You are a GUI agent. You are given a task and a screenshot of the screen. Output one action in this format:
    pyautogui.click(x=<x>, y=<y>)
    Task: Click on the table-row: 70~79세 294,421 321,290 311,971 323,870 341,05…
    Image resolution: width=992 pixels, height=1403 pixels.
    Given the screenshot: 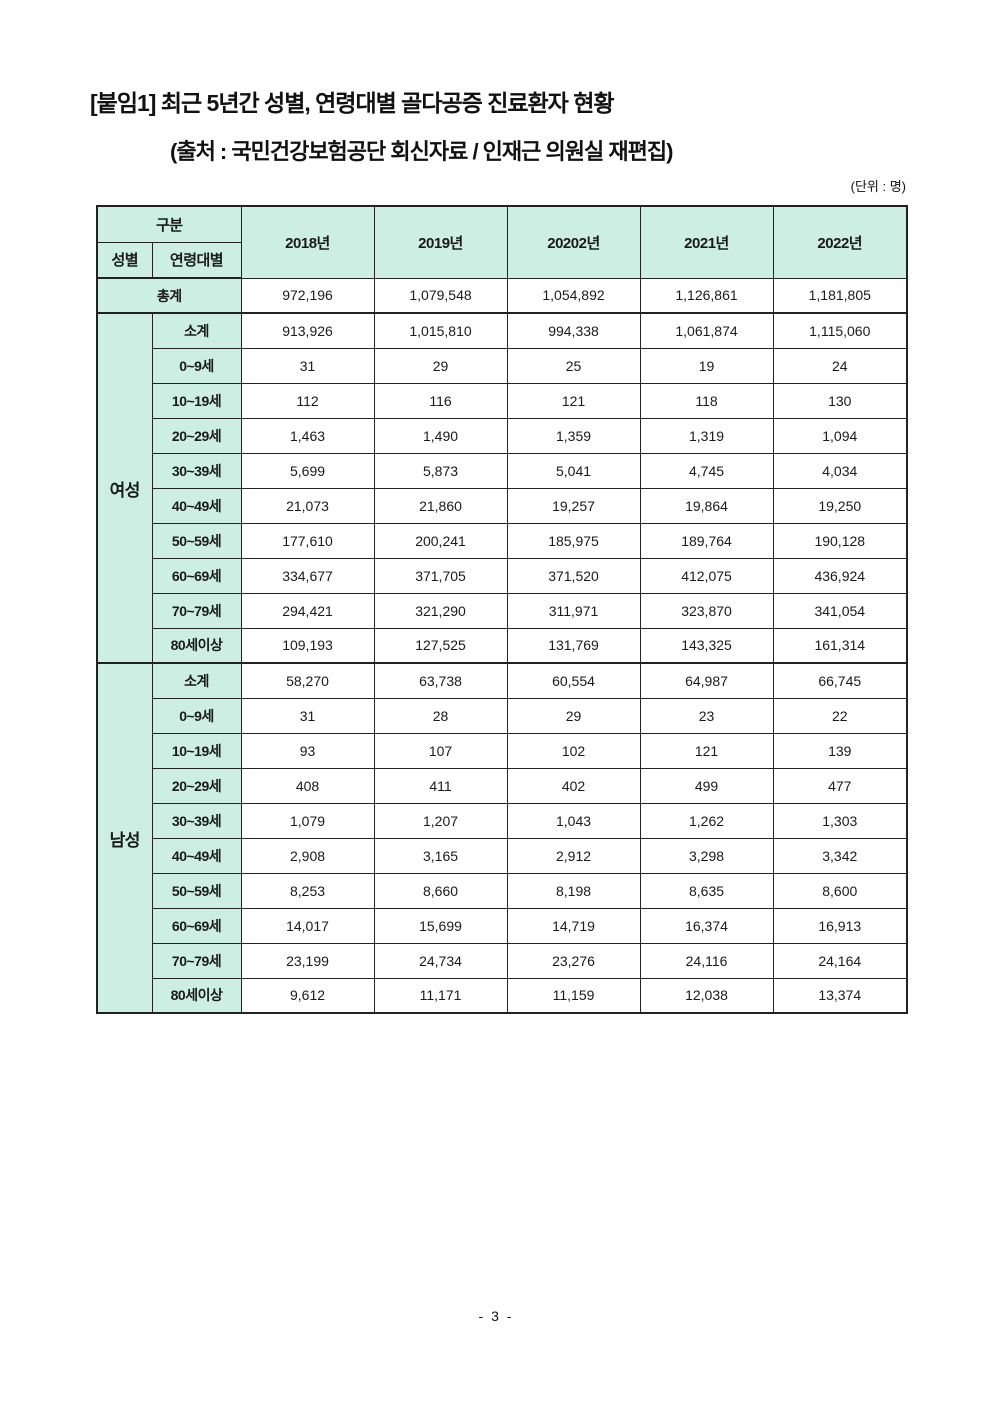 What is the action you would take?
    pyautogui.click(x=502, y=610)
    